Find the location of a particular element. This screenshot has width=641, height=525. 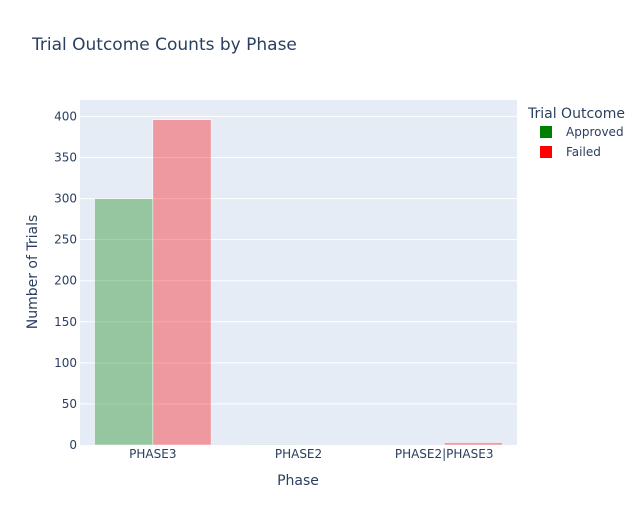

y-tick-label: 0 is located at coordinates (73, 445).